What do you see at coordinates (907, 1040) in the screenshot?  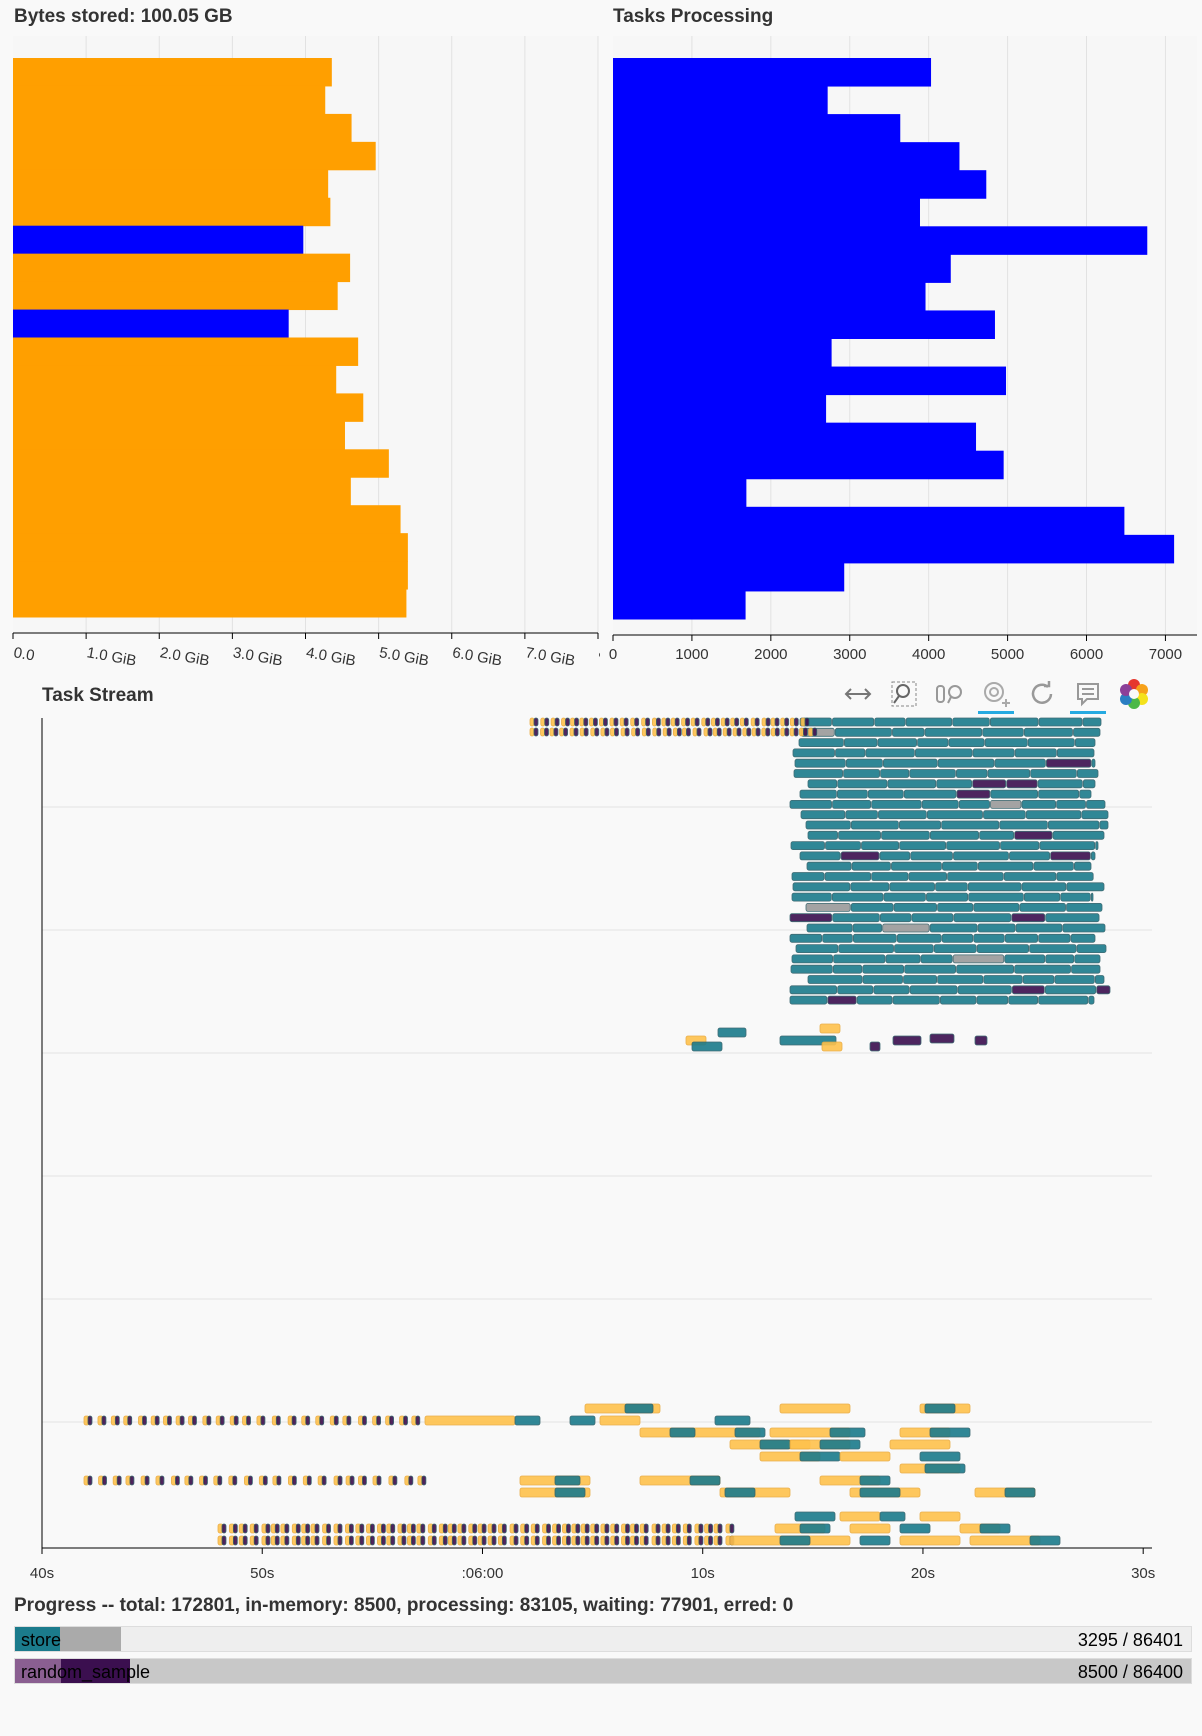 I see `task-scattered` at bounding box center [907, 1040].